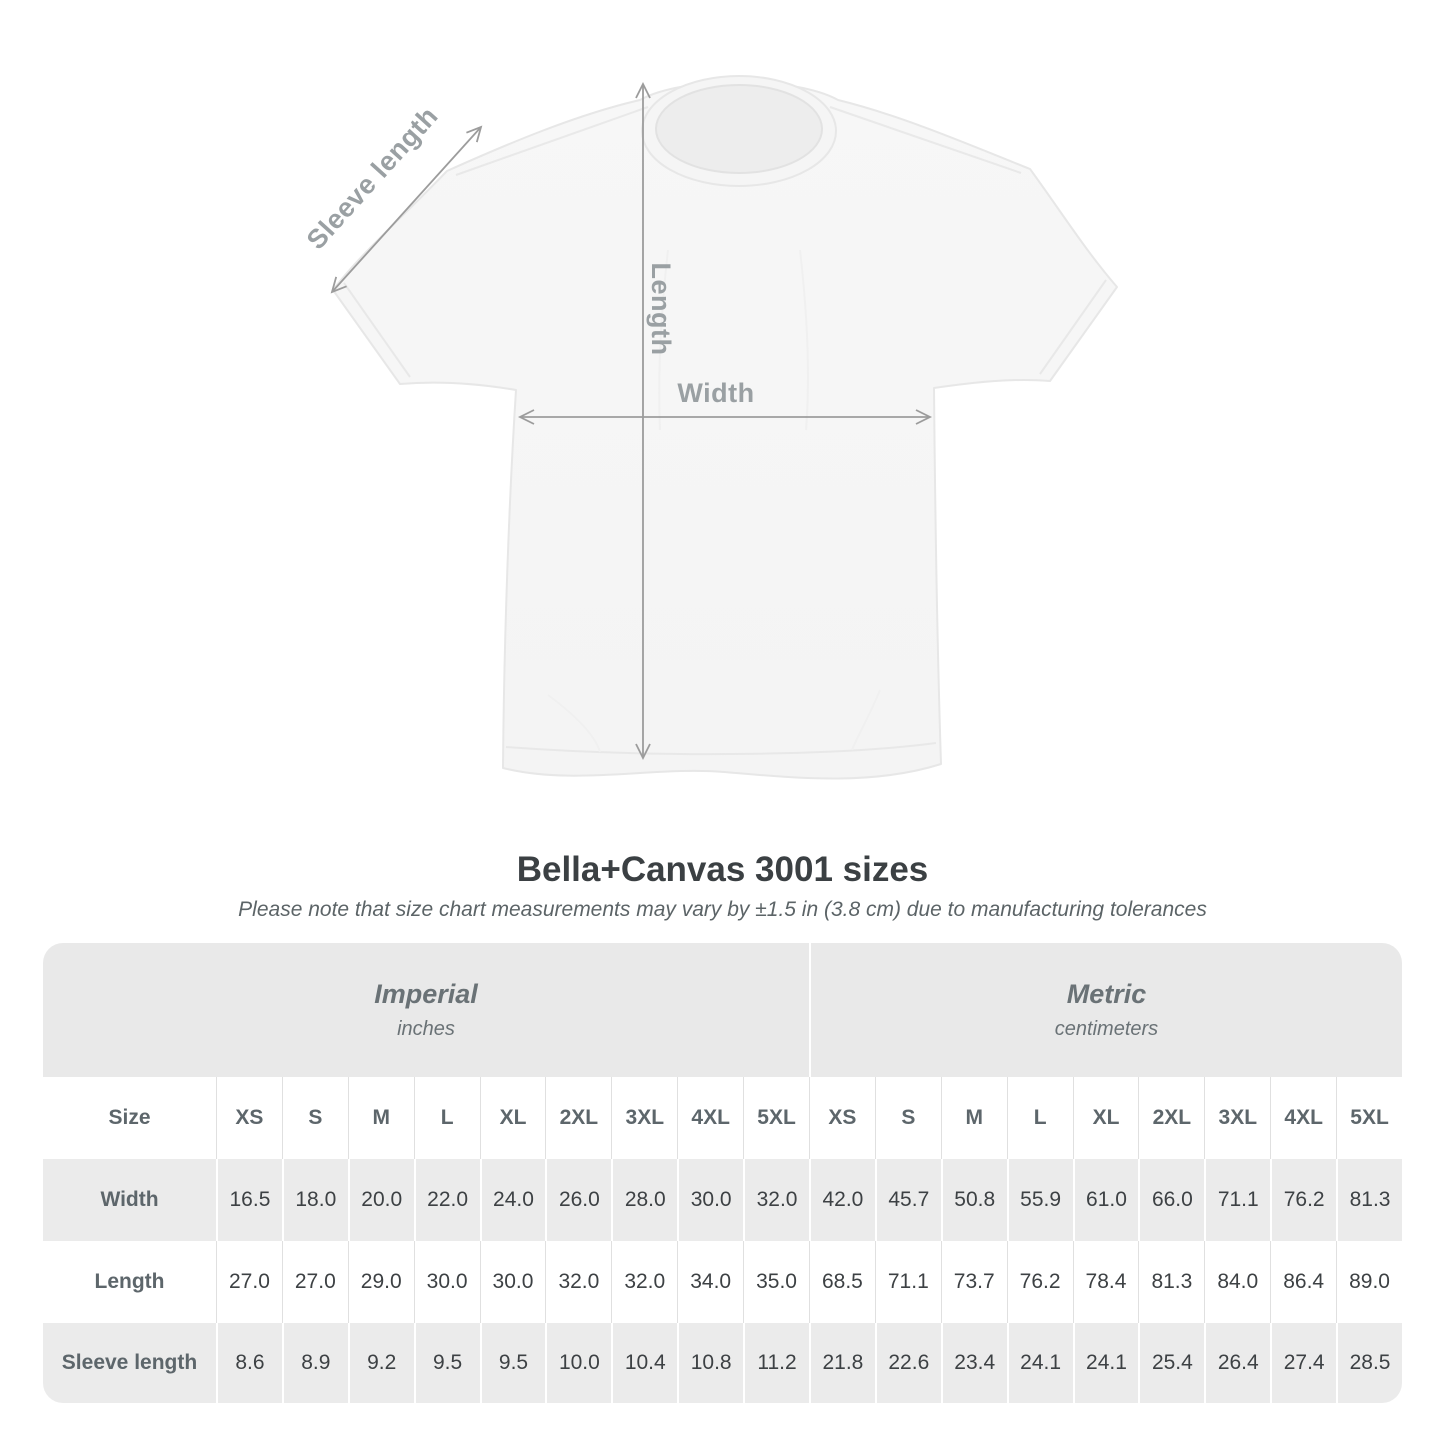 This screenshot has height=1445, width=1445. Describe the element at coordinates (1369, 1363) in the screenshot. I see `value-cell: 28.5` at that location.